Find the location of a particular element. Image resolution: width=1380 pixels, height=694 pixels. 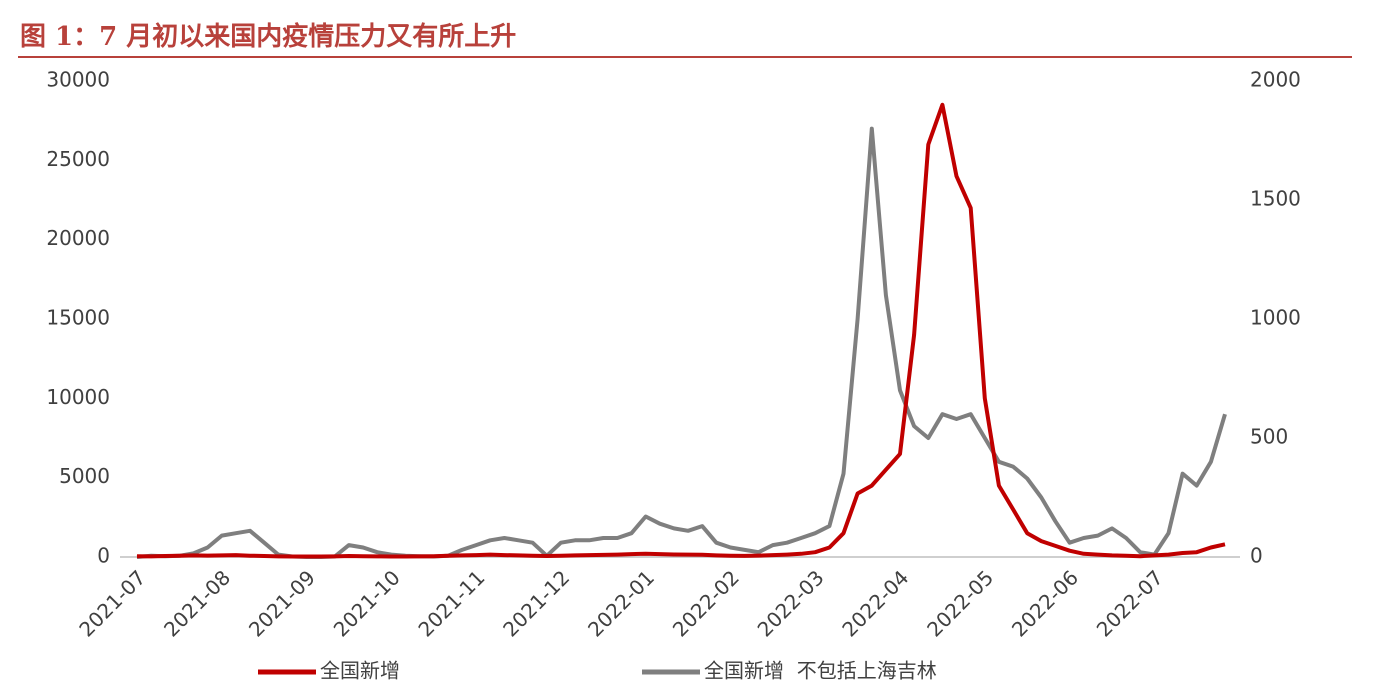

y-tick-label: 25000 is located at coordinates (78, 159).